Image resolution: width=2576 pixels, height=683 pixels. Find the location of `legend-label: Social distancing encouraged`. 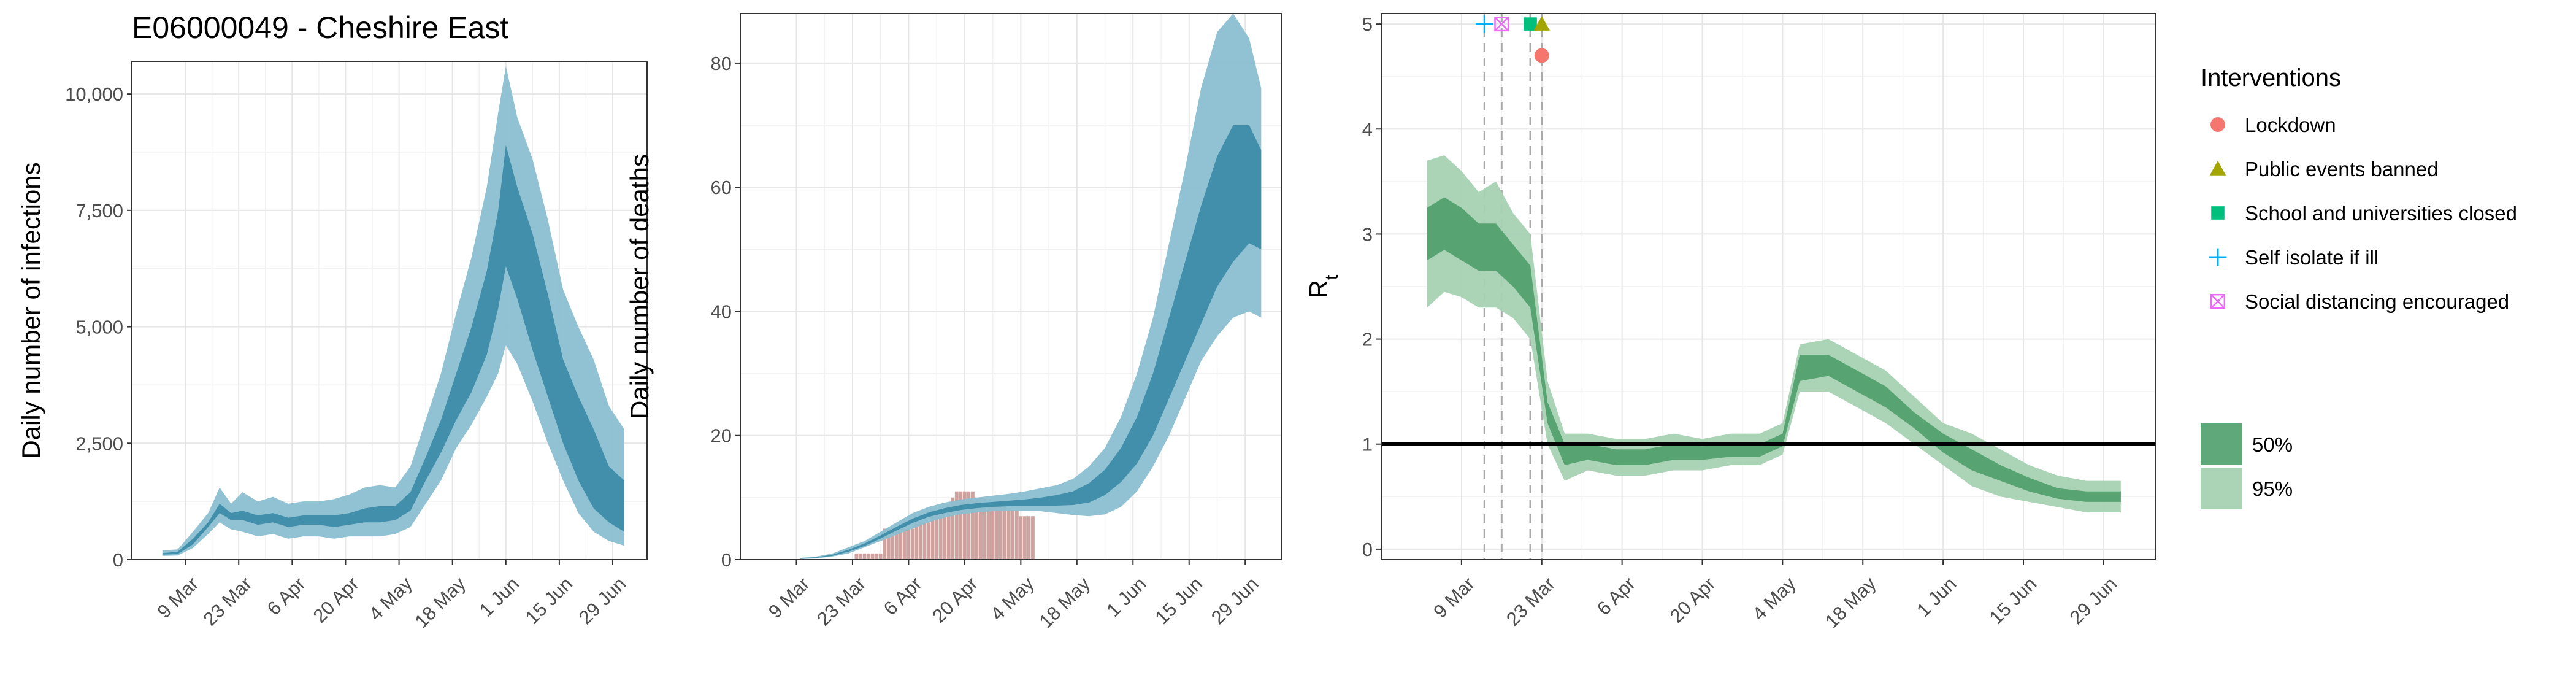

legend-label: Social distancing encouraged is located at coordinates (2377, 301).